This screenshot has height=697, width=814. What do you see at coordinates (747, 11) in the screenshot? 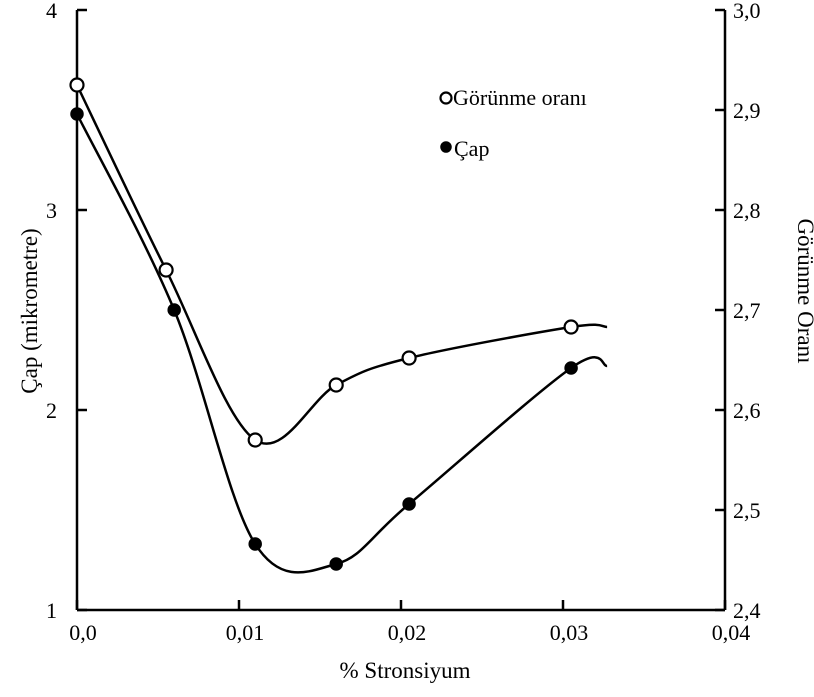
I see `y2-tick-label: 3,0` at bounding box center [747, 11].